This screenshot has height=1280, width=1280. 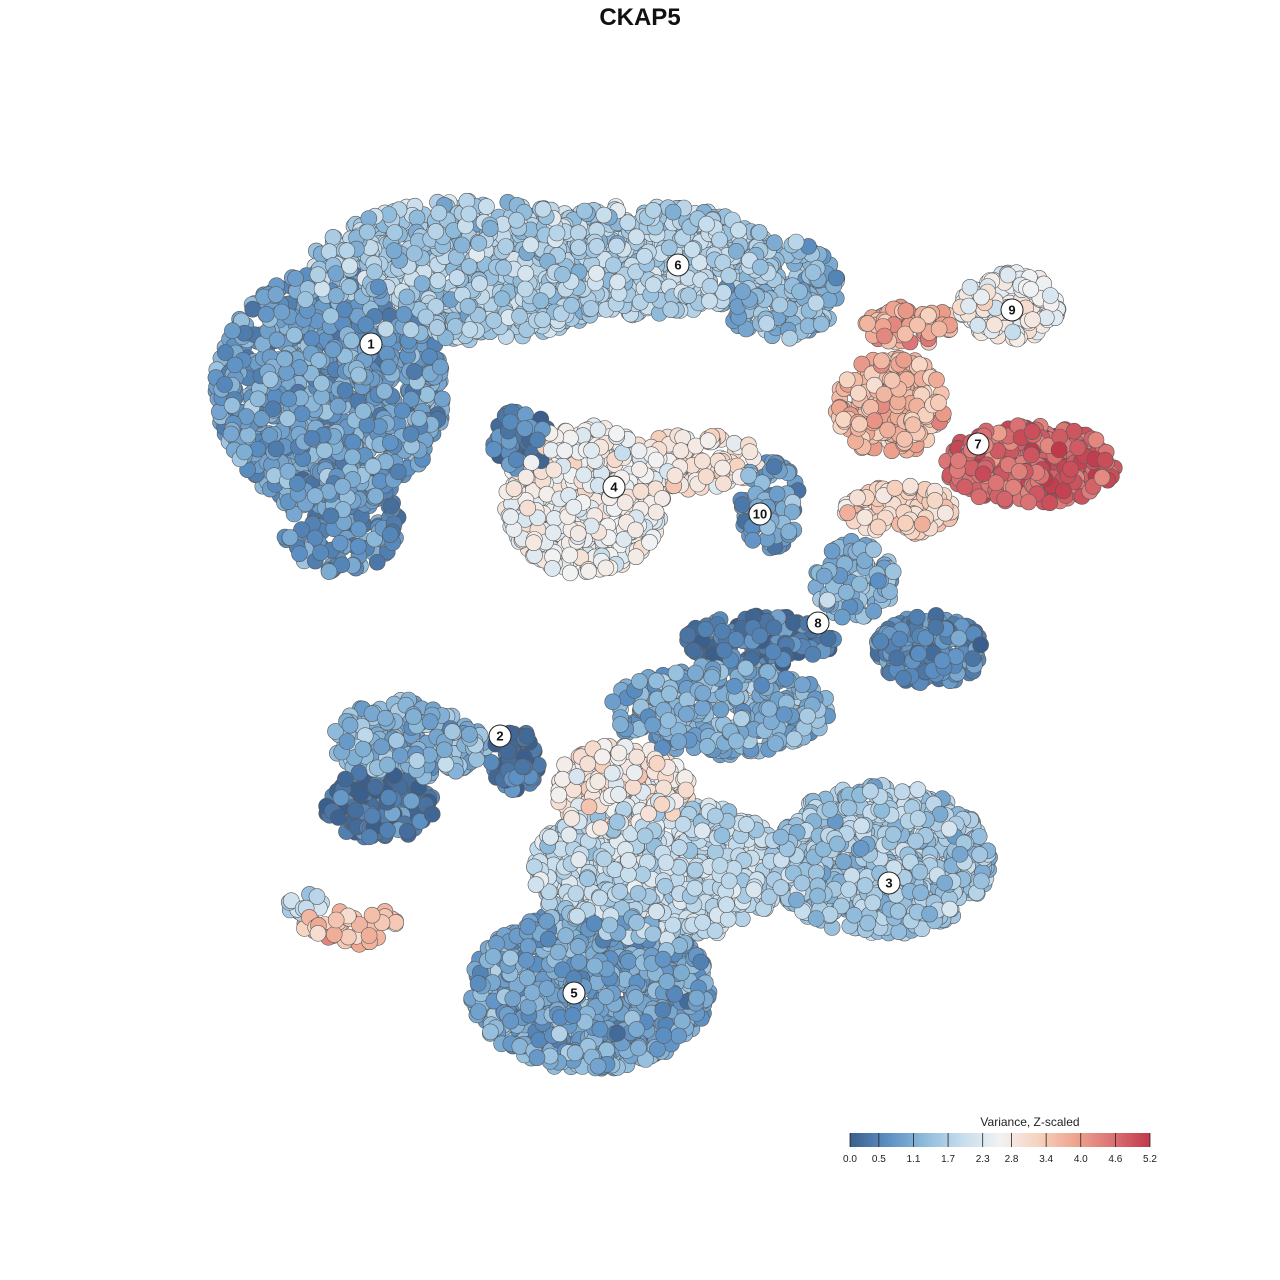 I want to click on chart-title: CKAP5, so click(x=640, y=17).